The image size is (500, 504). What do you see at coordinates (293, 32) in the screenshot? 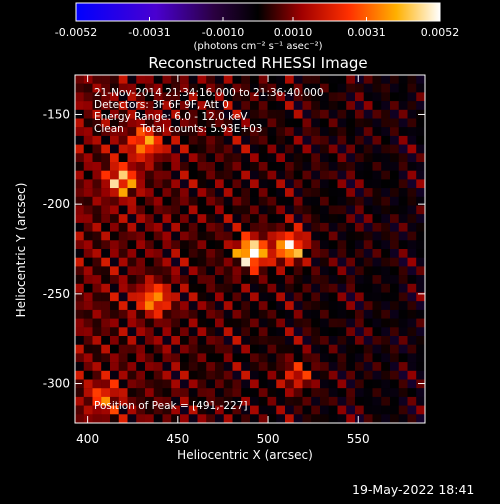
I see `colorbar-tick-label: 0.0010` at bounding box center [293, 32].